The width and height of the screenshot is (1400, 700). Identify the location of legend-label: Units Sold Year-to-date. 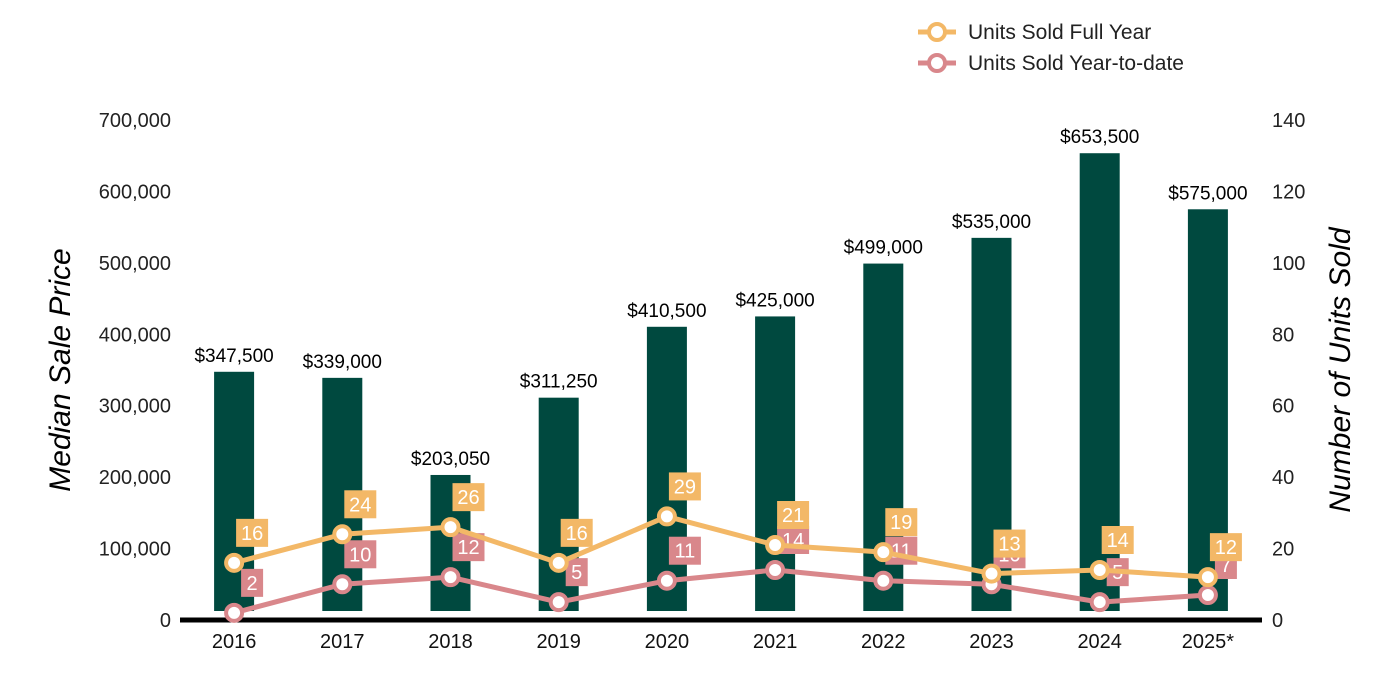
(1076, 63).